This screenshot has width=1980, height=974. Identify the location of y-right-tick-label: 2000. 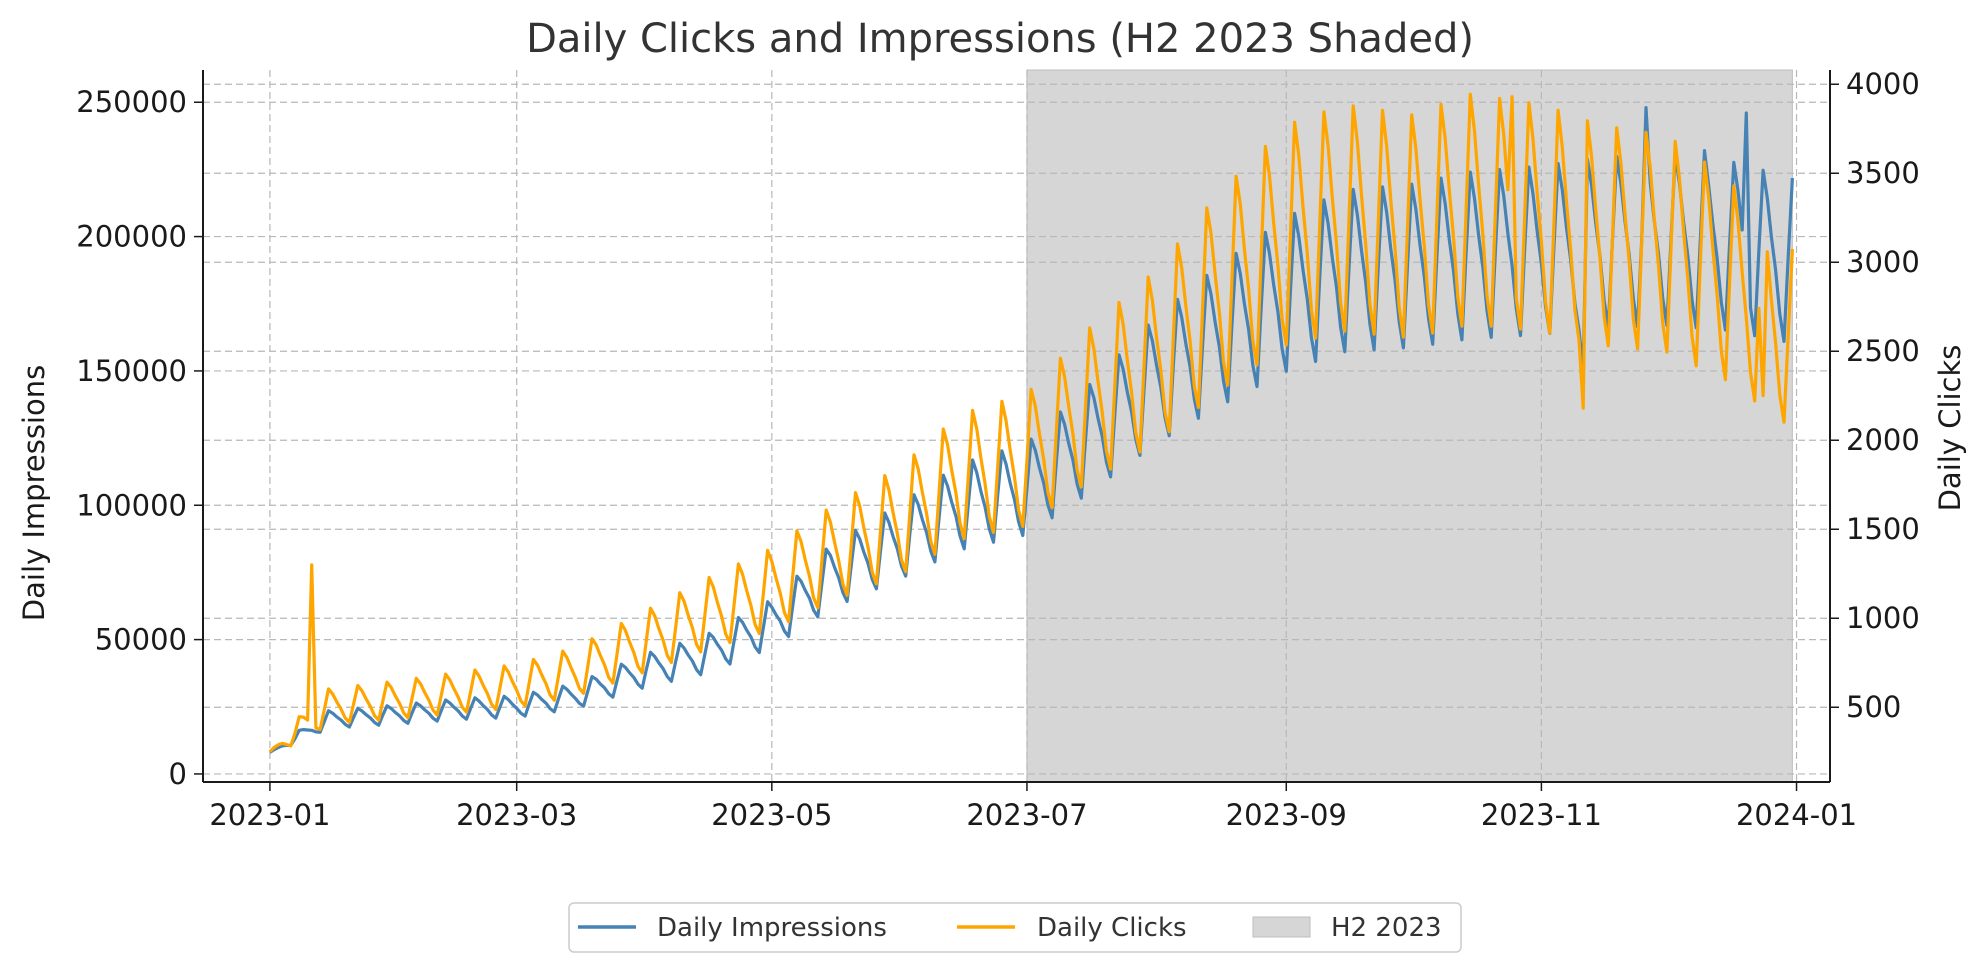
(1883, 440).